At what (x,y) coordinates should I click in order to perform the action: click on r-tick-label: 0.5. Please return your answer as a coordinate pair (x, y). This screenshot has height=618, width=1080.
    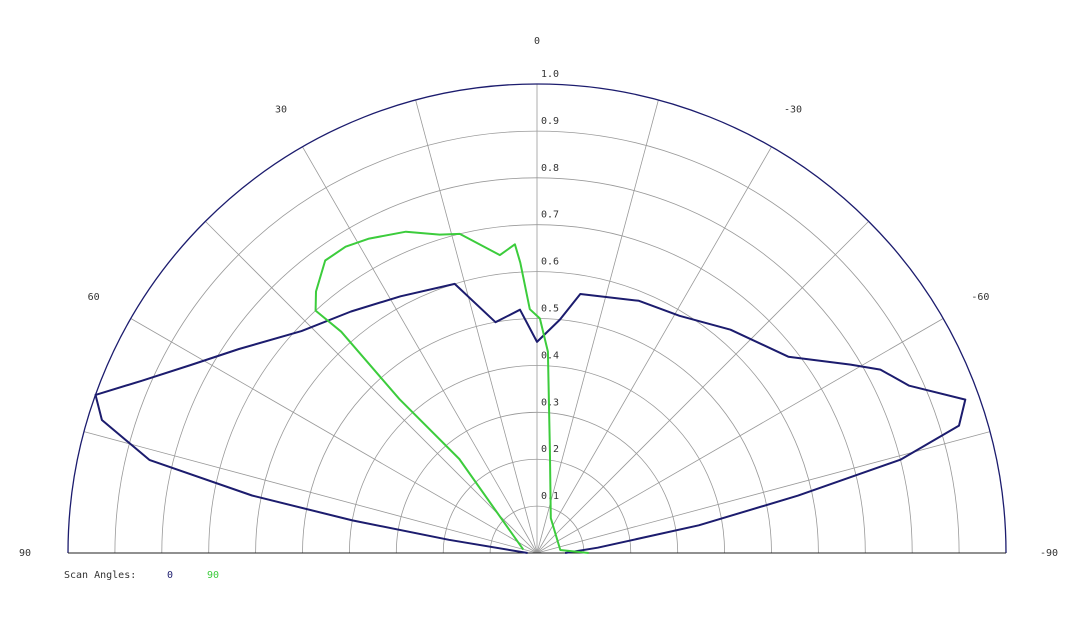
    Looking at the image, I should click on (550, 309).